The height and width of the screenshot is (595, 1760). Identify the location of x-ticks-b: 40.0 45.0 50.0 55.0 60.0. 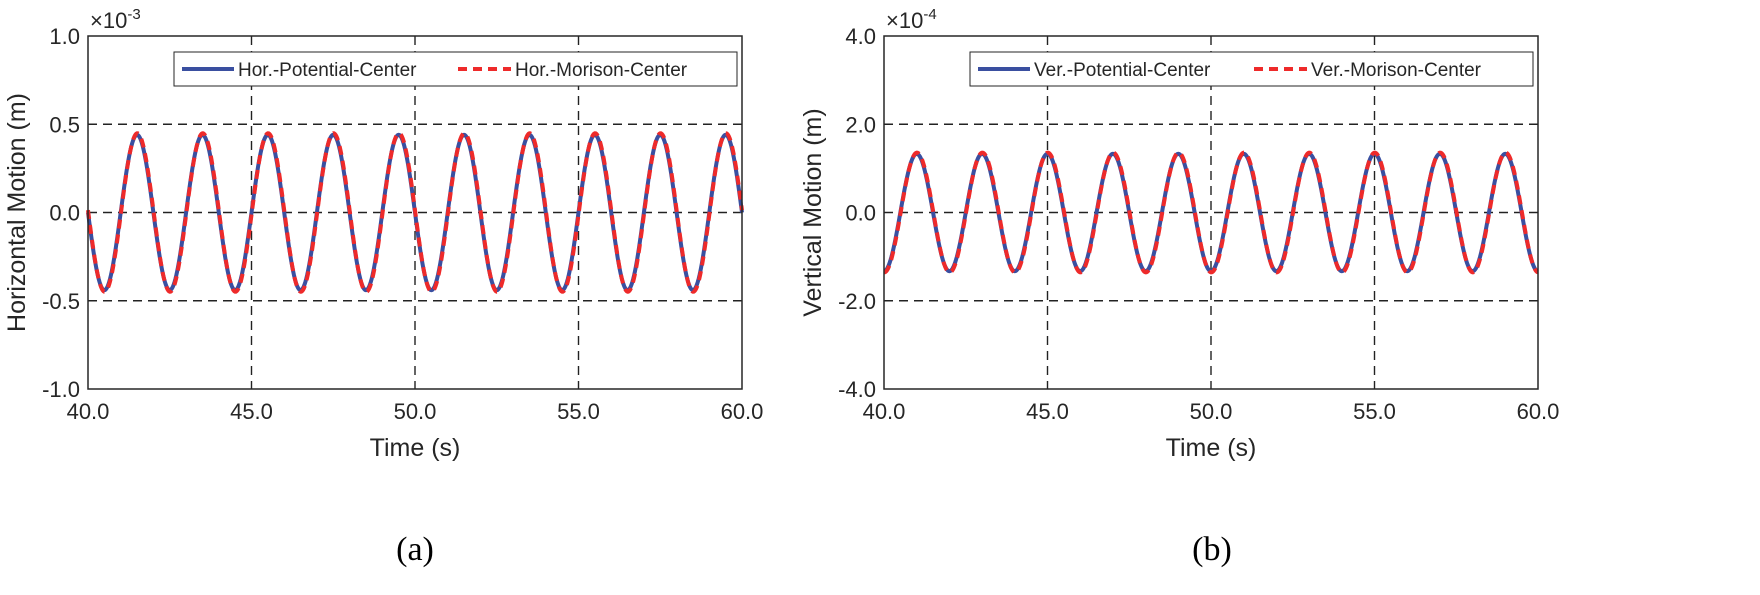
(1211, 411).